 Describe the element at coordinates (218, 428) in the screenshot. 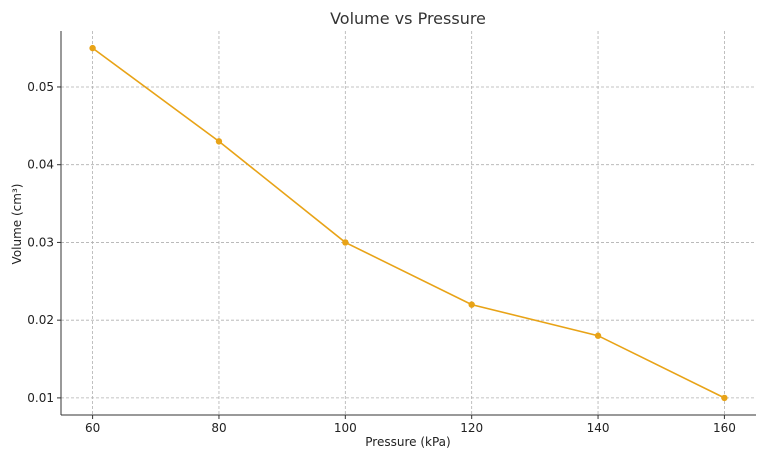

I see `x-tick-label-1: 80` at that location.